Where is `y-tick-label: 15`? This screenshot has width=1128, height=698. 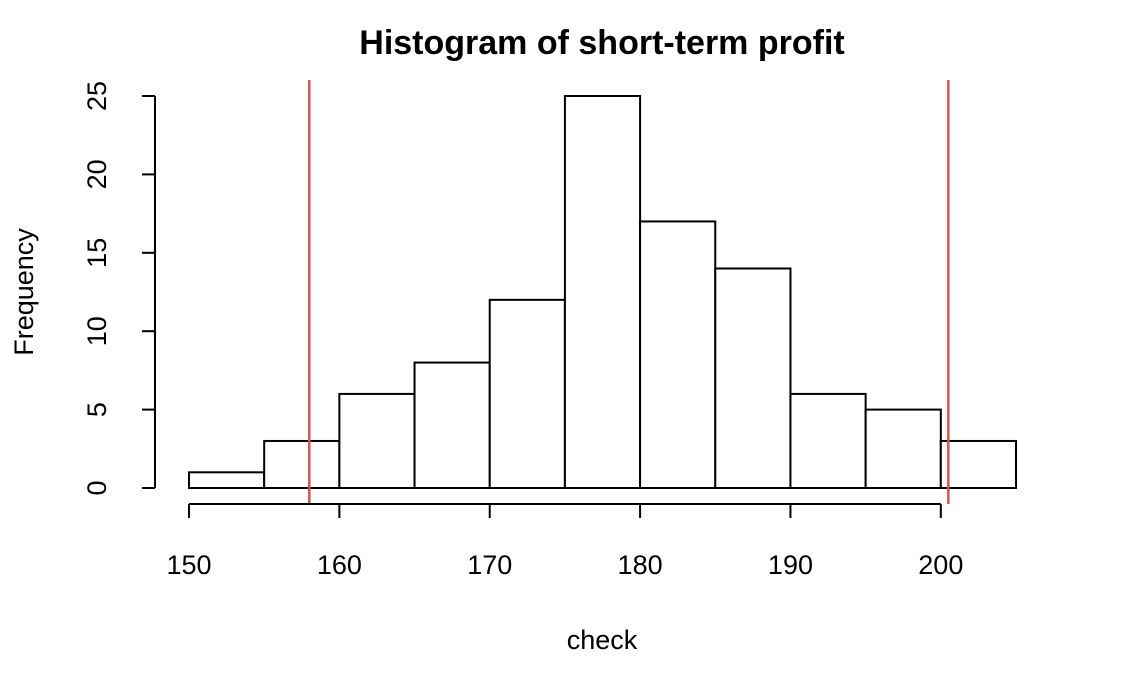
y-tick-label: 15 is located at coordinates (97, 253).